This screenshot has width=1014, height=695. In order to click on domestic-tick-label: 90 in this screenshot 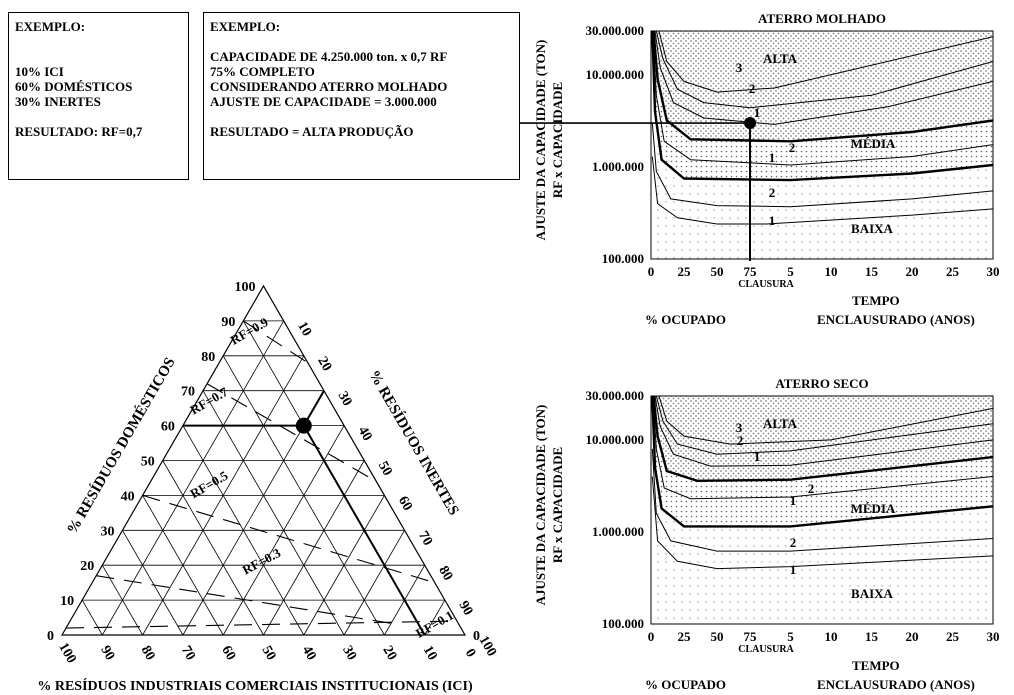, I will do `click(228, 322)`.